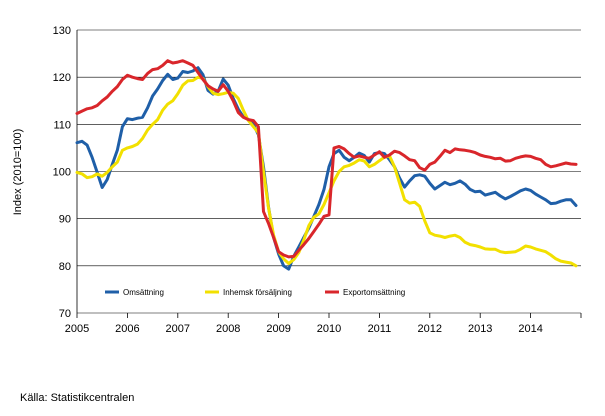 The image size is (605, 416). What do you see at coordinates (380, 329) in the screenshot?
I see `x-tick-label: 2011` at bounding box center [380, 329].